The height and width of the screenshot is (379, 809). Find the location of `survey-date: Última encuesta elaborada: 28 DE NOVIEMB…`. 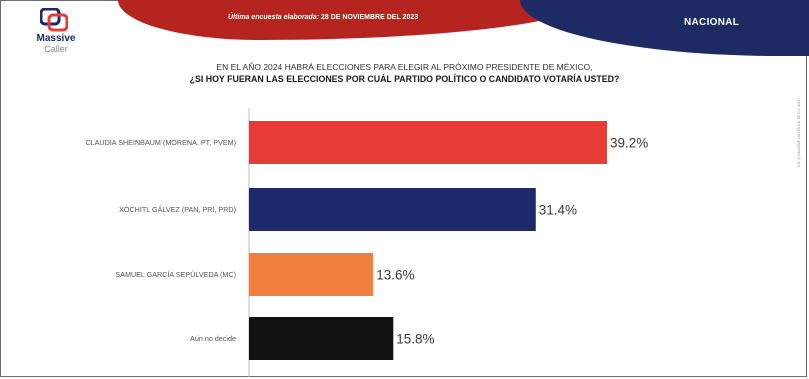

survey-date: Última encuesta elaborada: 28 DE NOVIEMB… is located at coordinates (323, 17).